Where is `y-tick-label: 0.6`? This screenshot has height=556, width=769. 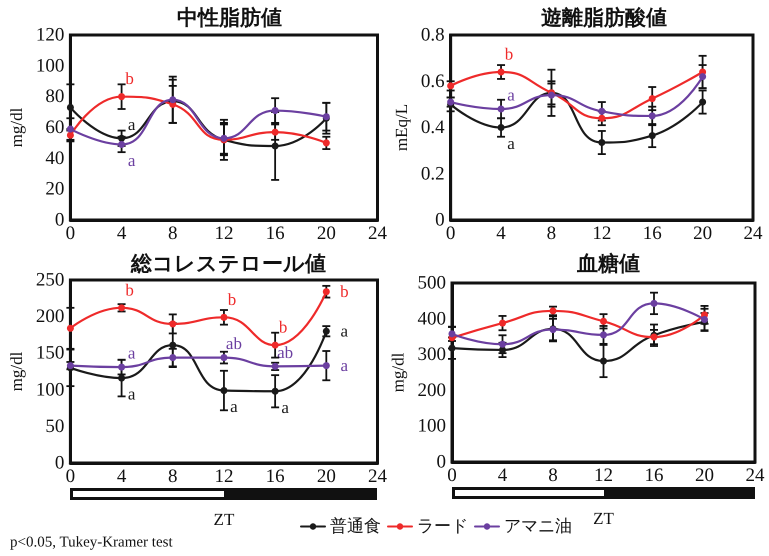 y-tick-label: 0.6 is located at coordinates (432, 81).